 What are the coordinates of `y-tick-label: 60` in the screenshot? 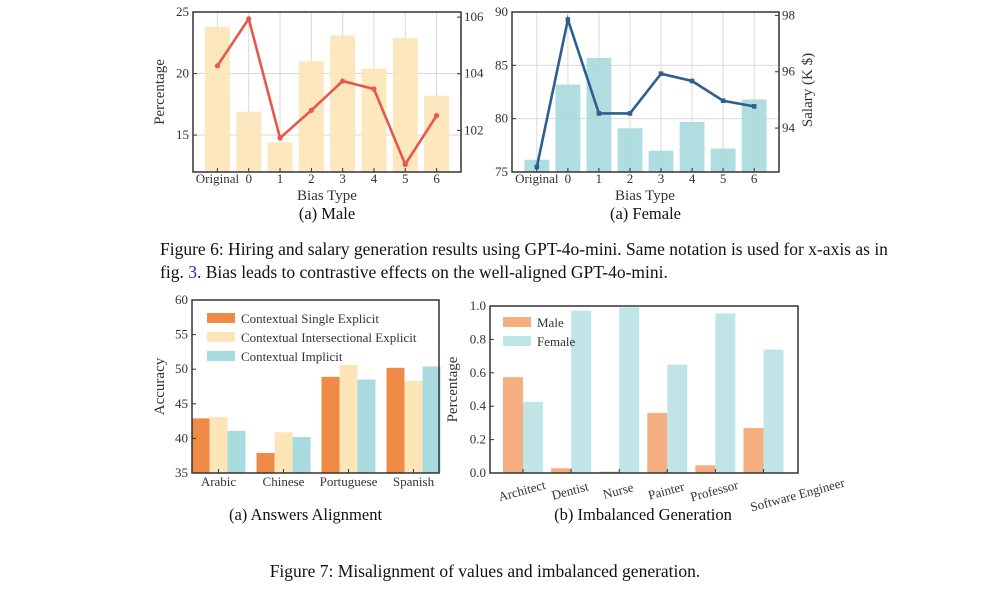 It's located at (181, 299).